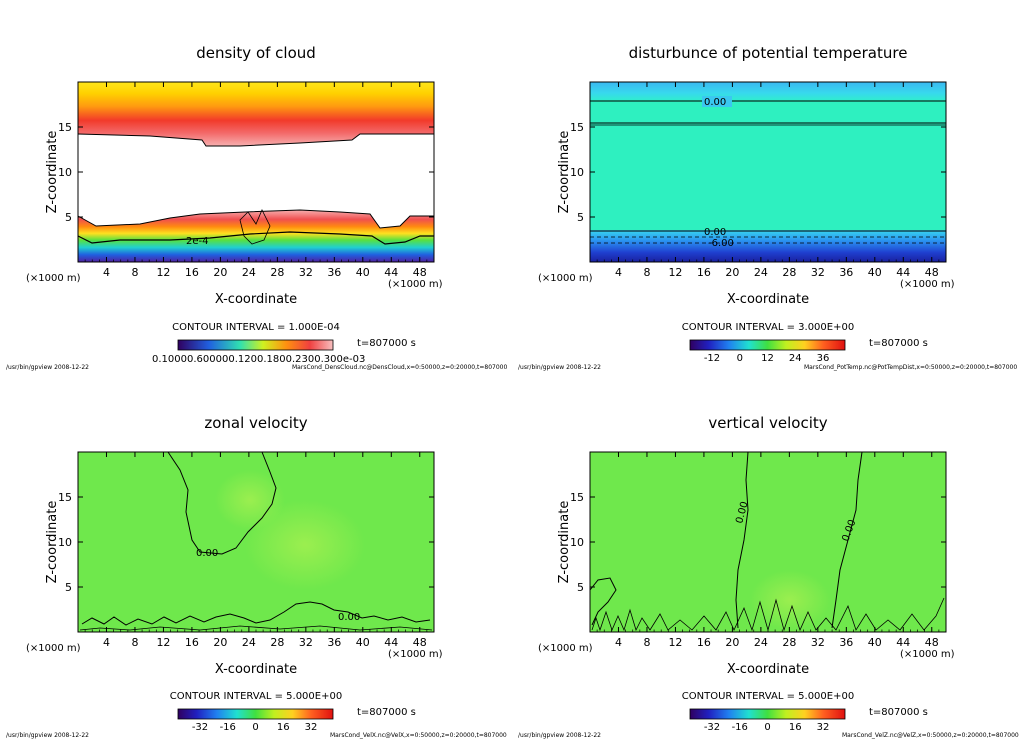  I want to click on colorbar-tick-label: 36, so click(823, 358).